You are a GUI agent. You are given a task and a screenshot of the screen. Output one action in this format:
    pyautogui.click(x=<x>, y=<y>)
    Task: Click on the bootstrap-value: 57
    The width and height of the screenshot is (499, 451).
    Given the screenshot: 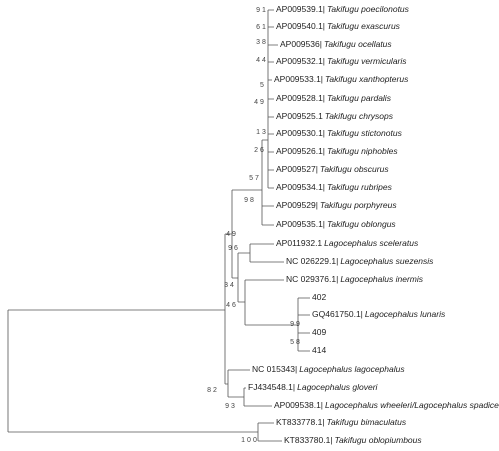 What is the action you would take?
    pyautogui.click(x=255, y=178)
    